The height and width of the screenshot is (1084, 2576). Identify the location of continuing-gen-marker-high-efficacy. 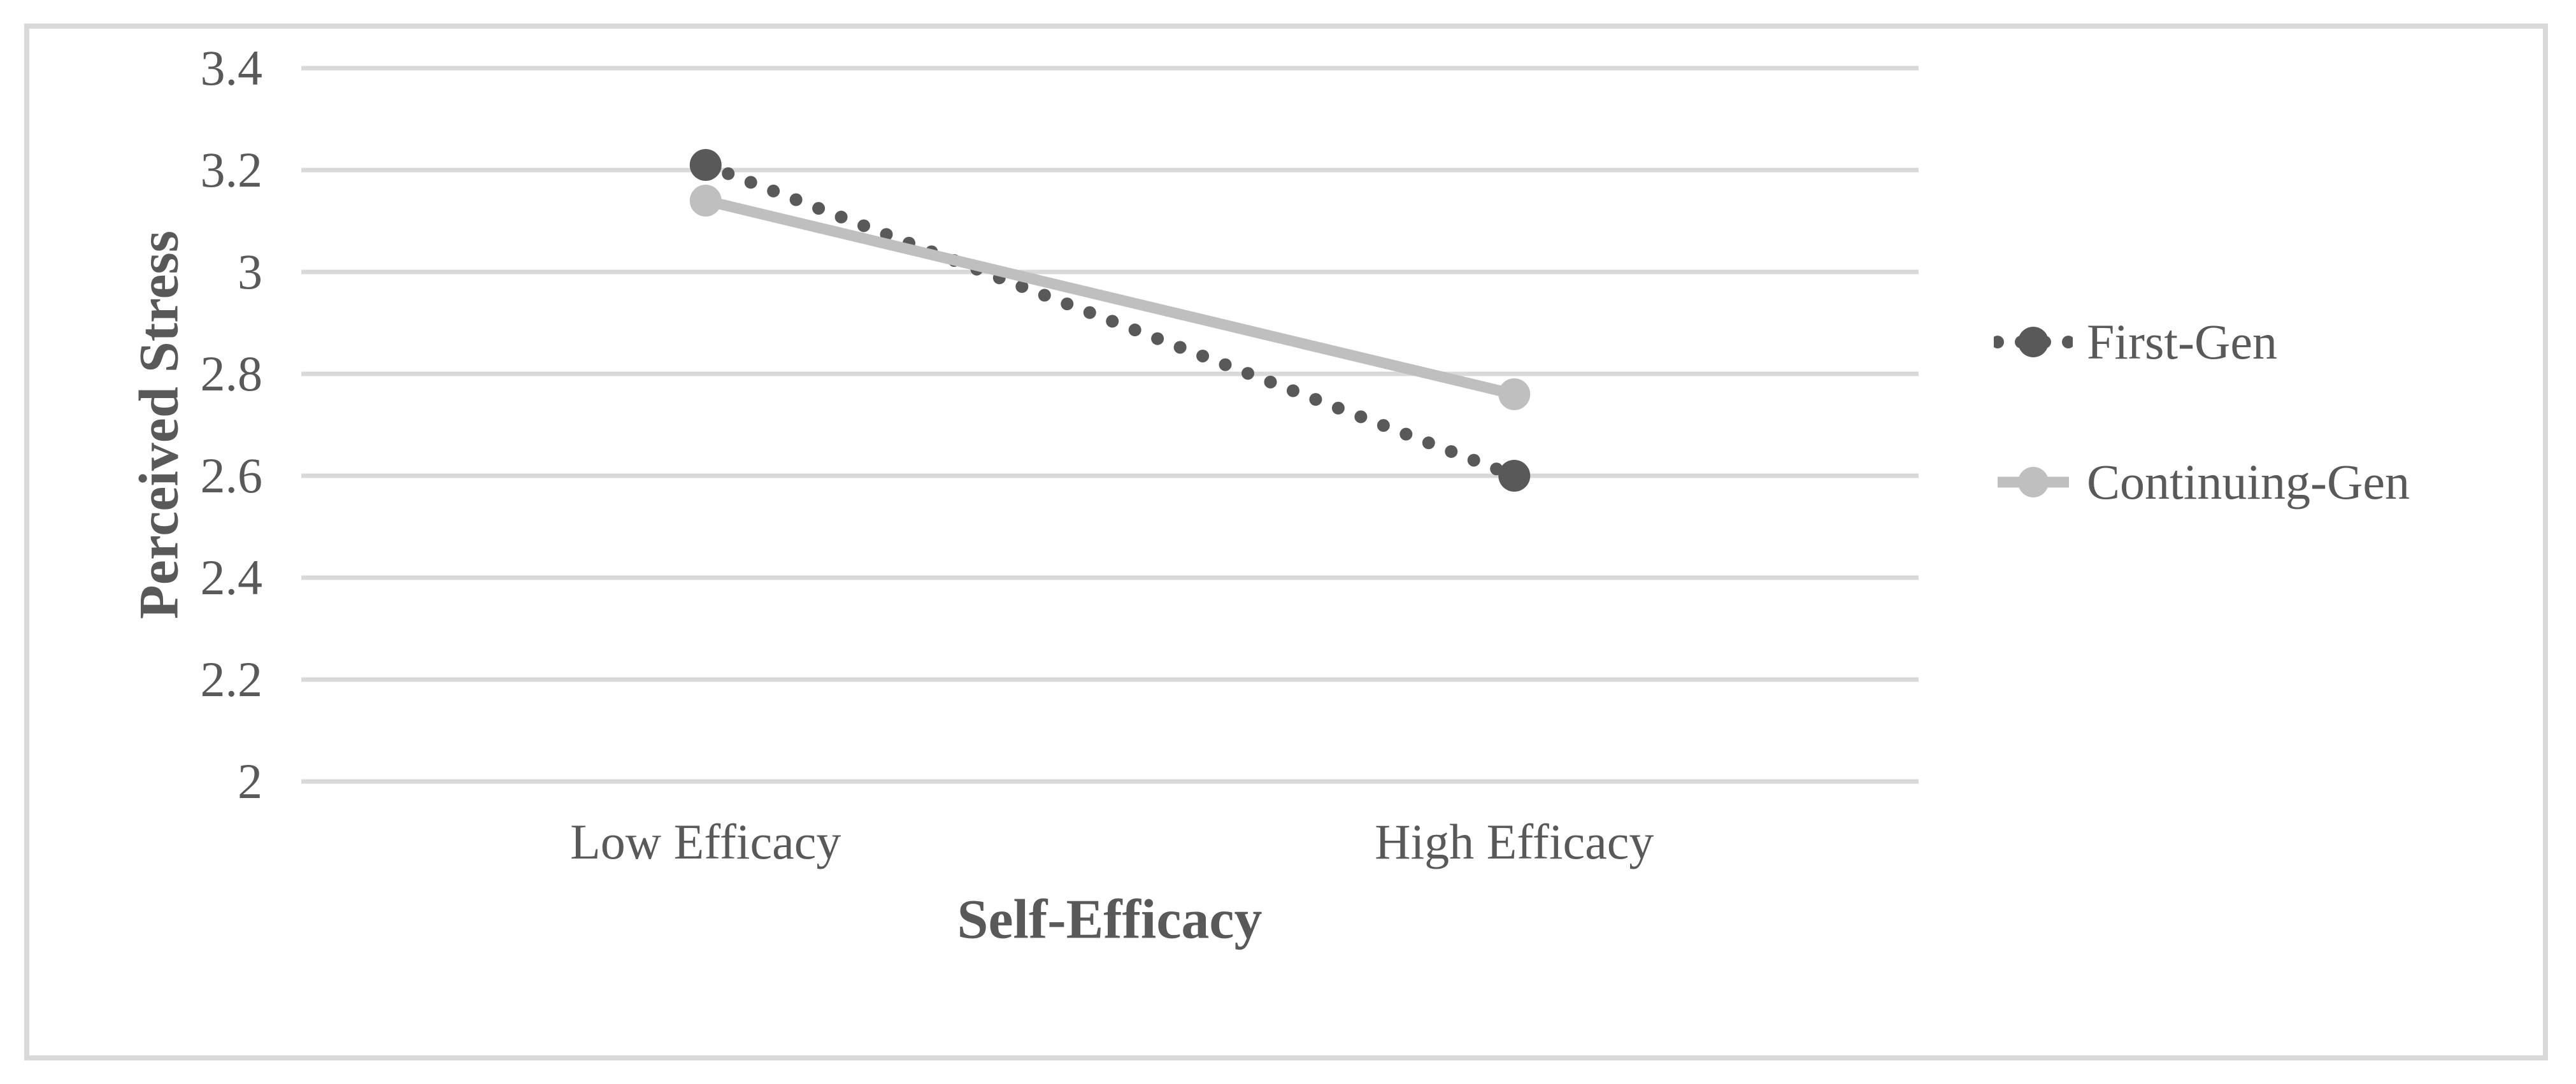
(1515, 394).